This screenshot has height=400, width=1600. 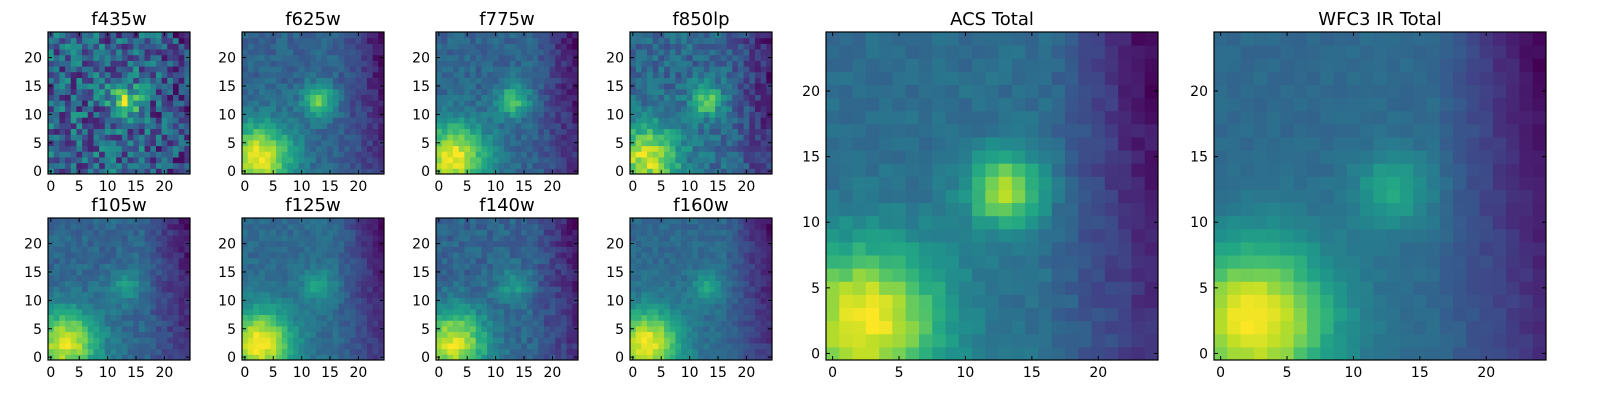 I want to click on panel-title: f435w, so click(x=118, y=19).